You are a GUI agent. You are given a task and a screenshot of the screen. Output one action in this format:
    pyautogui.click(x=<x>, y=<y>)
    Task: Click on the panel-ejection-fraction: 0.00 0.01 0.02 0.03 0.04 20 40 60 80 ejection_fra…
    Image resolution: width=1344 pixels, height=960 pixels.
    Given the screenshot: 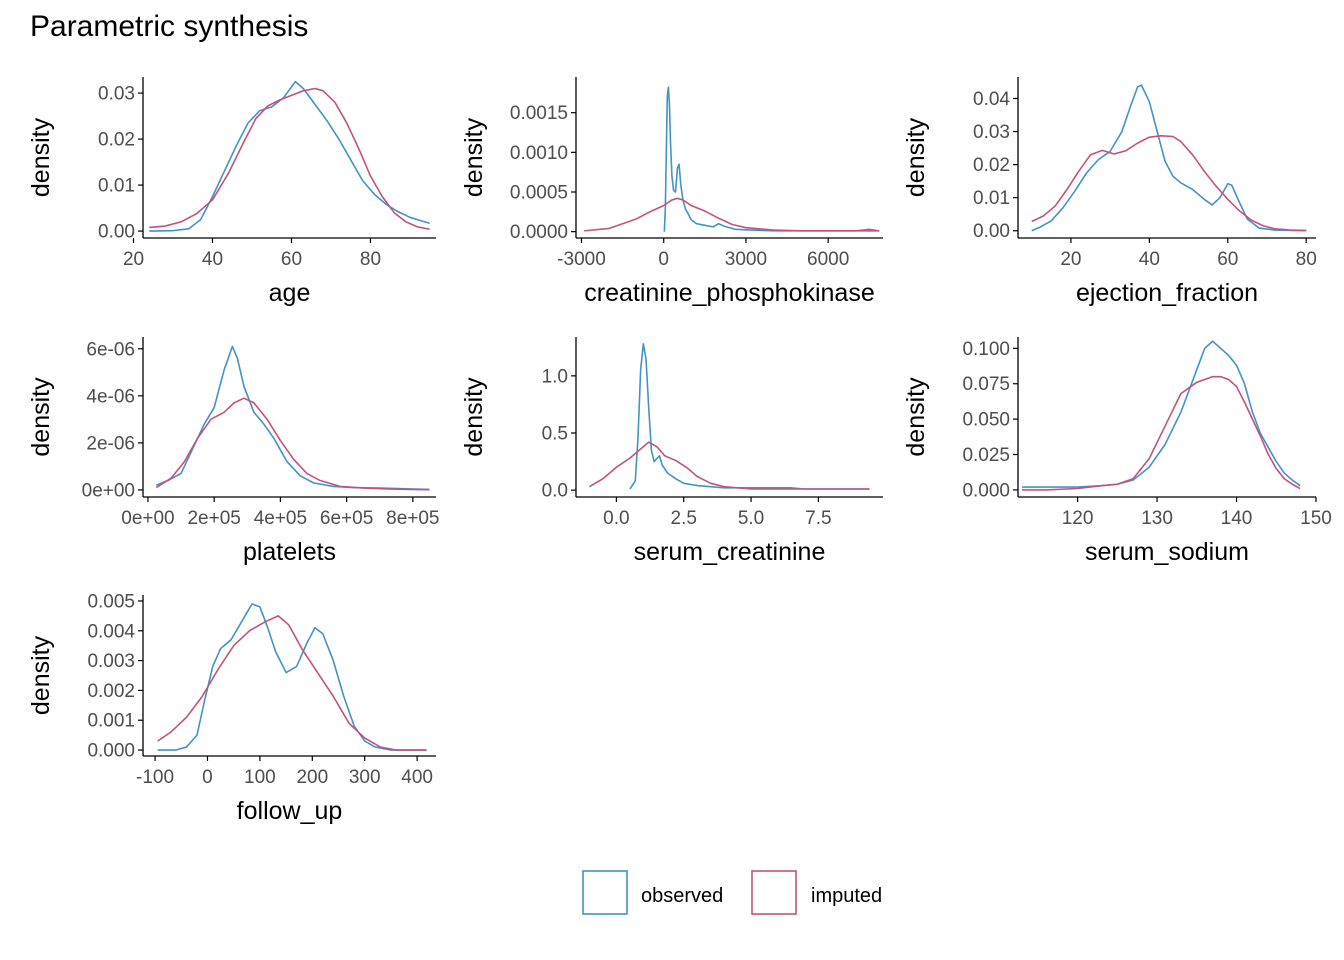 What is the action you would take?
    pyautogui.click(x=1109, y=192)
    